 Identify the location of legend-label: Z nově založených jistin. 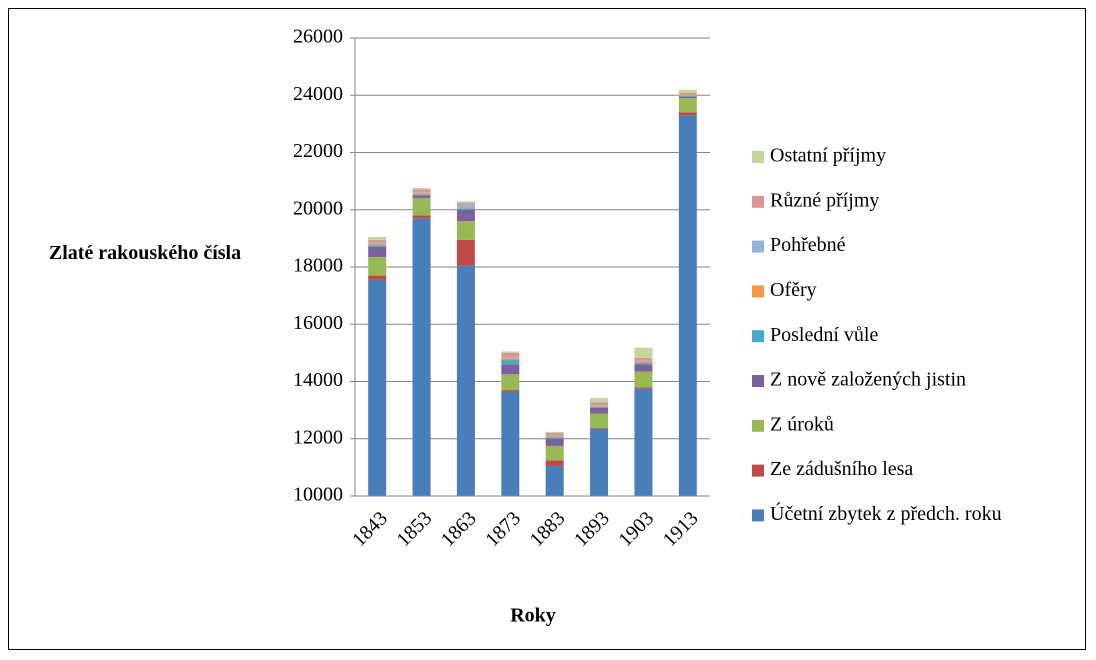
(868, 380).